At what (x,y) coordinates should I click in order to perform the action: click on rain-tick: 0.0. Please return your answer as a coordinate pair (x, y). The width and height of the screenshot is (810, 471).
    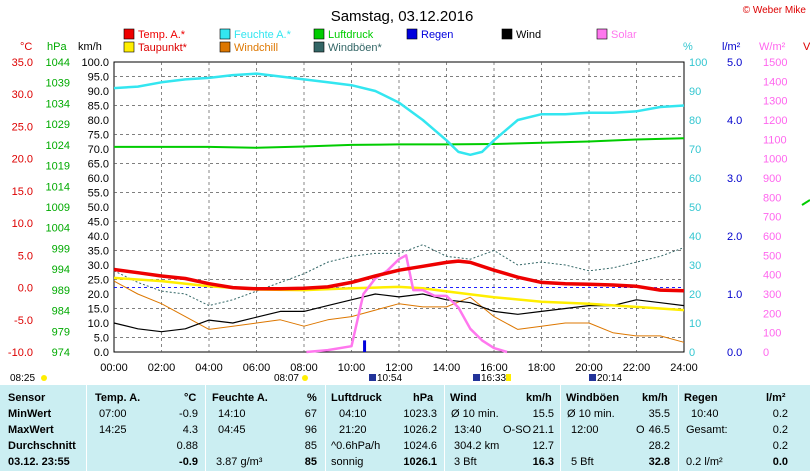
    Looking at the image, I should click on (734, 353).